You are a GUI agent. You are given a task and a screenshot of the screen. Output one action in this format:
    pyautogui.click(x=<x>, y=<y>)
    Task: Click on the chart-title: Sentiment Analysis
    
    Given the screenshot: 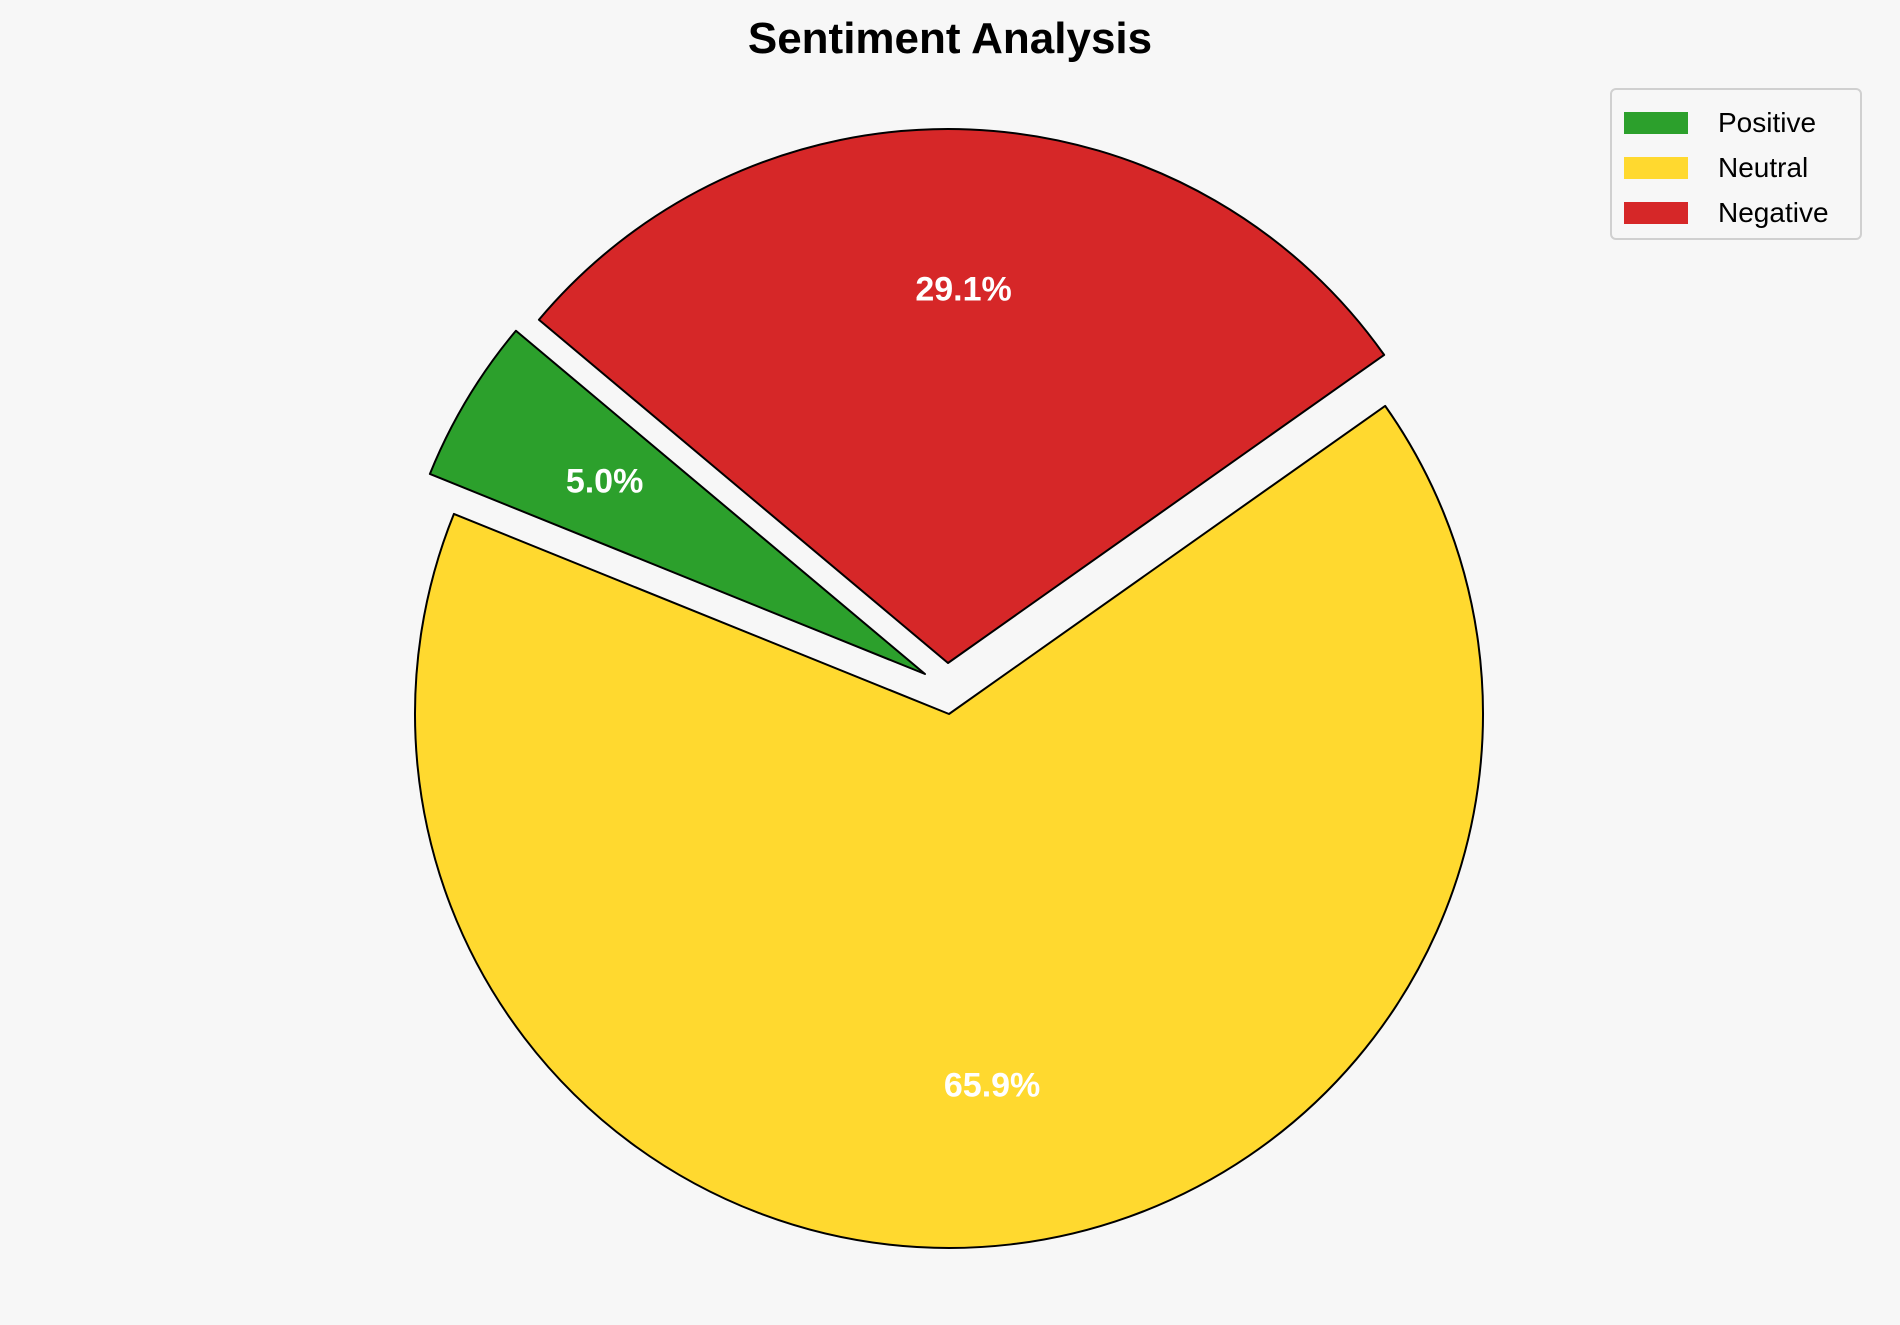 What is the action you would take?
    pyautogui.click(x=950, y=38)
    